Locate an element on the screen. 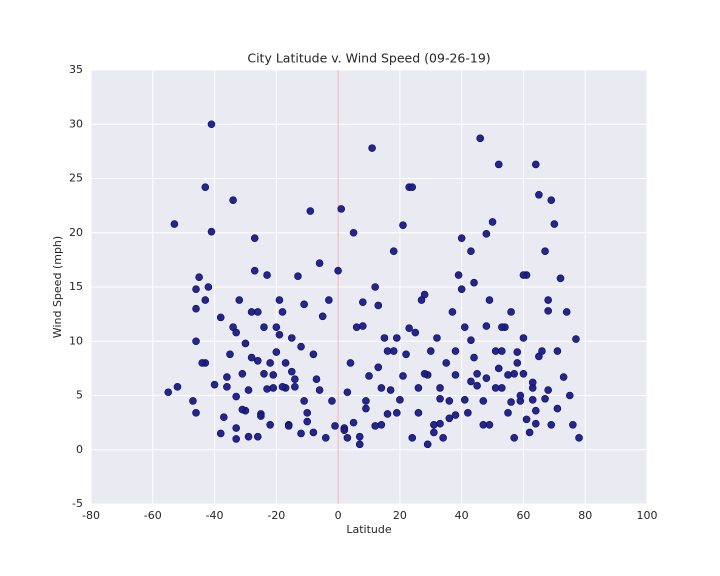 This screenshot has height=576, width=720. x-tick-label: 80 is located at coordinates (585, 515).